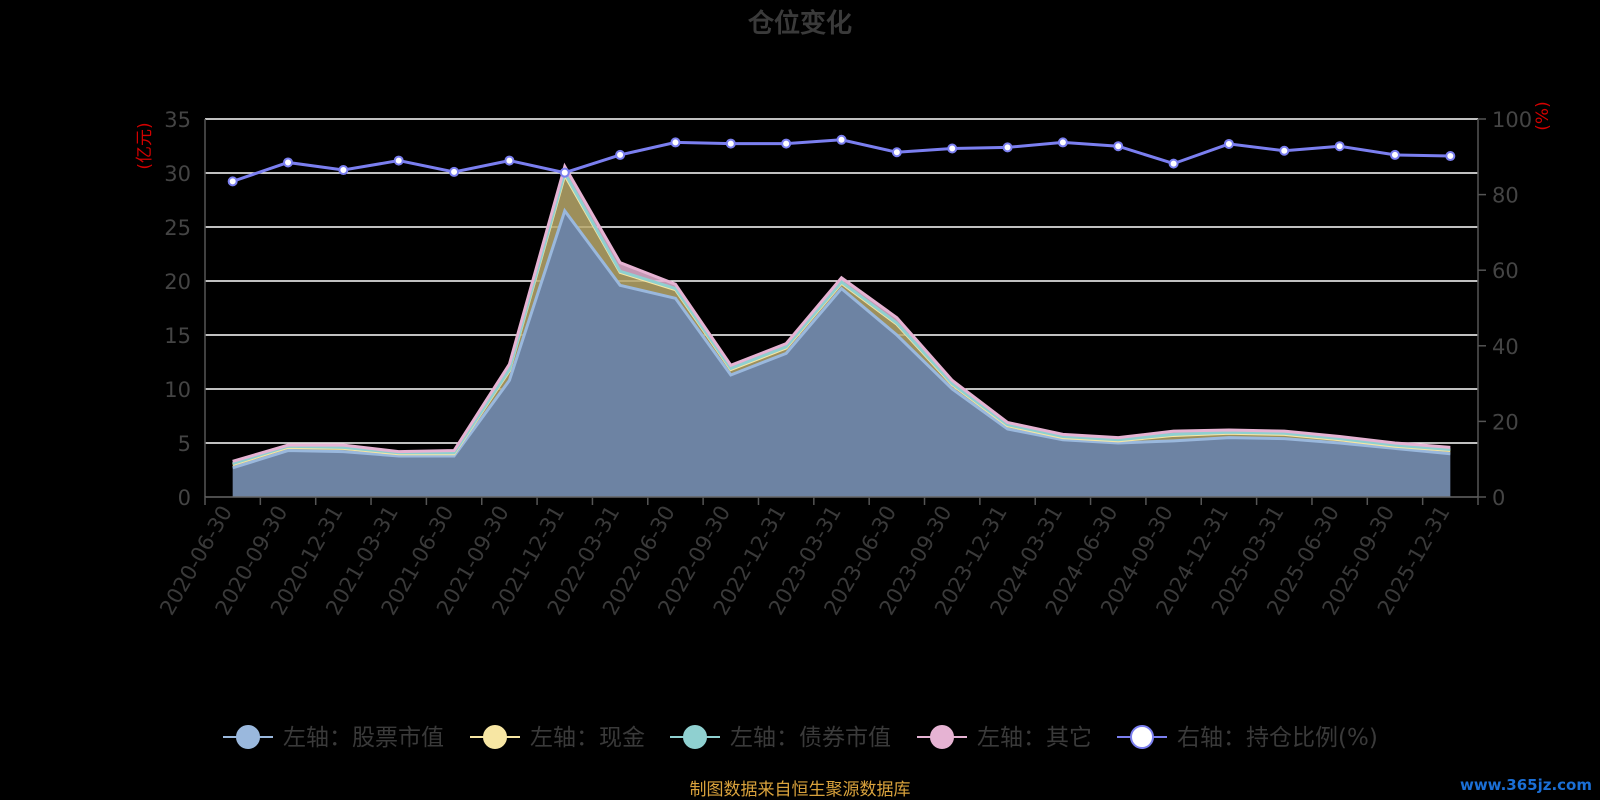  I want to click on right-tick-label: 0, so click(1498, 498).